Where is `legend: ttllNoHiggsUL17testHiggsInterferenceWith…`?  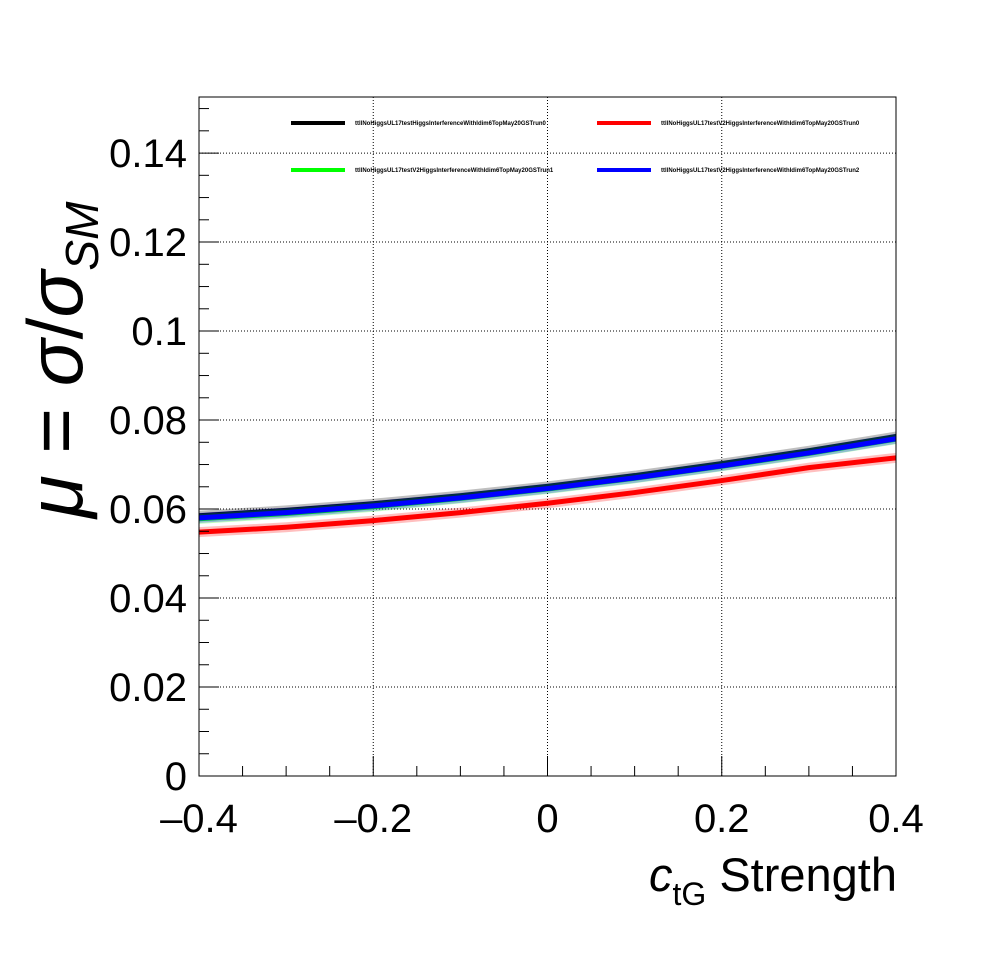
legend: ttllNoHiggsUL17testHiggsInterferenceWith… is located at coordinates (575, 147).